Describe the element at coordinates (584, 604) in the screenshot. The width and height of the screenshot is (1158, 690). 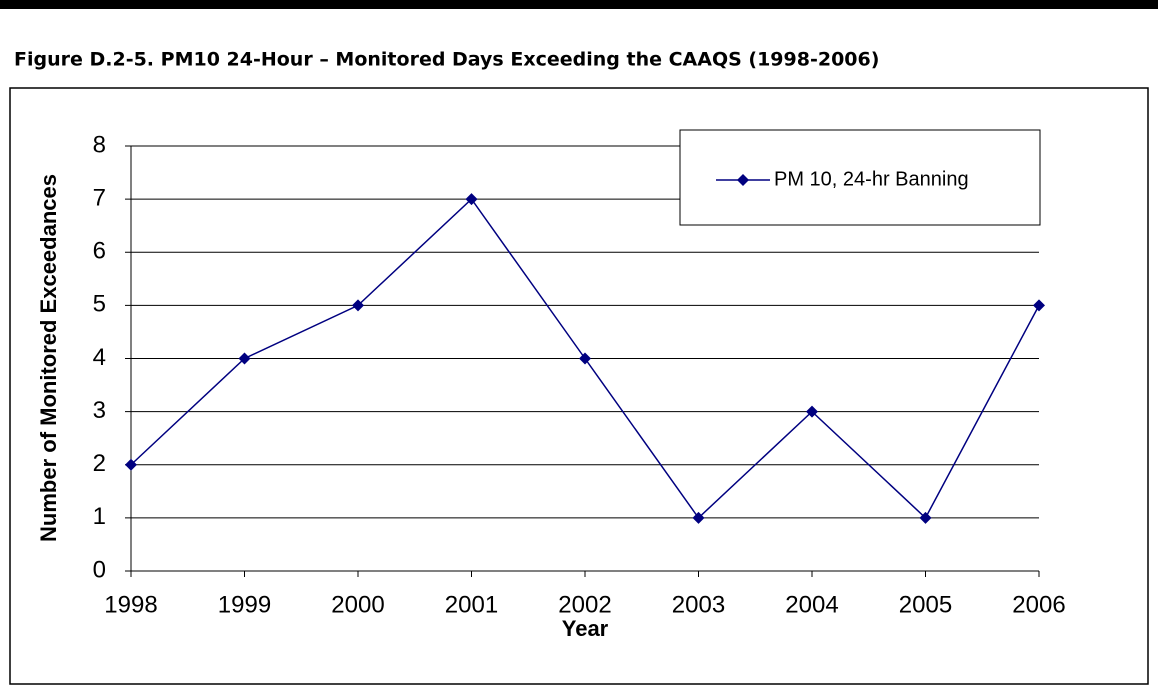
I see `x-tick-label: 2002` at that location.